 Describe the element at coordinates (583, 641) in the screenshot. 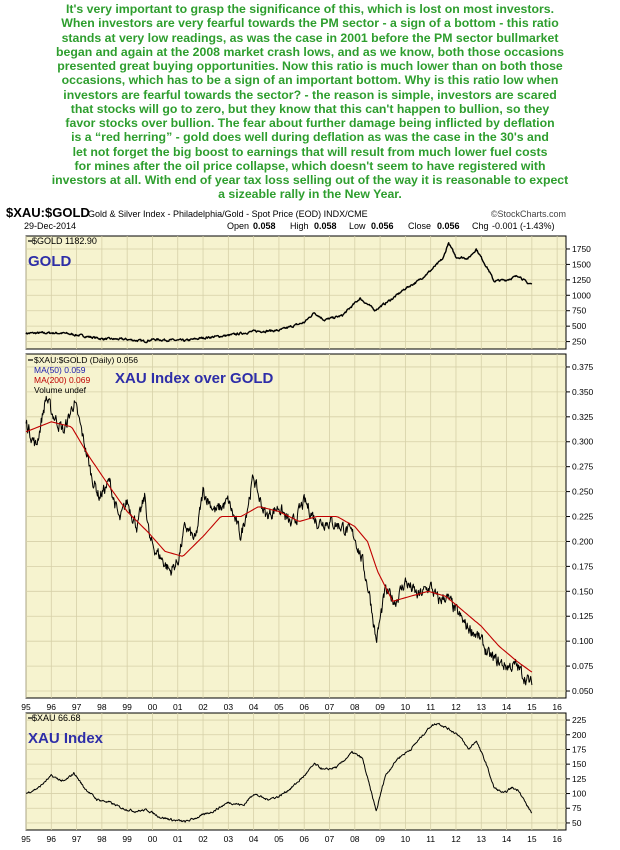

I see `y-tick-label: 0.100` at that location.